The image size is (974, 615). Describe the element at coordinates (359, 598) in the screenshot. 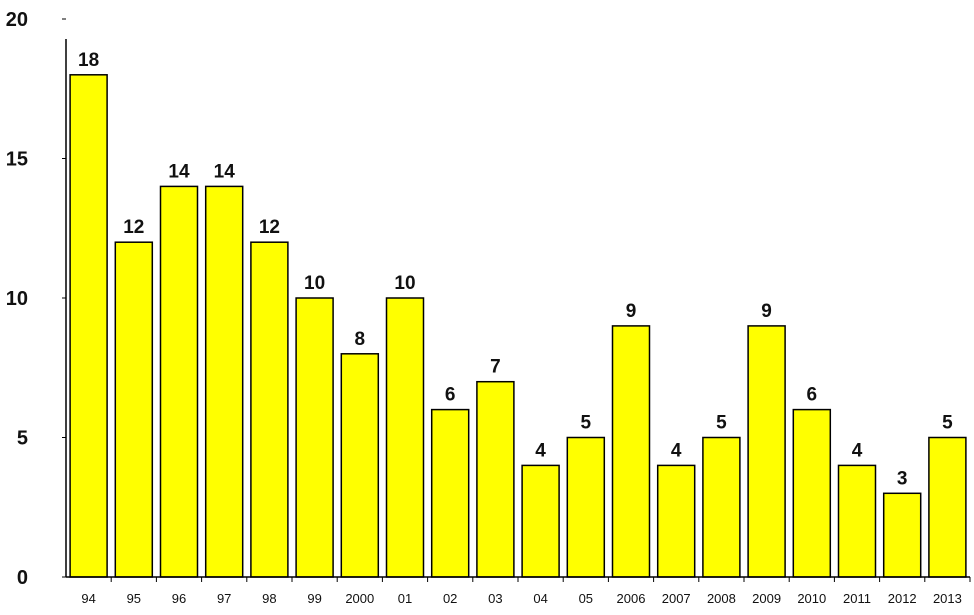

I see `x-tick-label: 2000` at that location.